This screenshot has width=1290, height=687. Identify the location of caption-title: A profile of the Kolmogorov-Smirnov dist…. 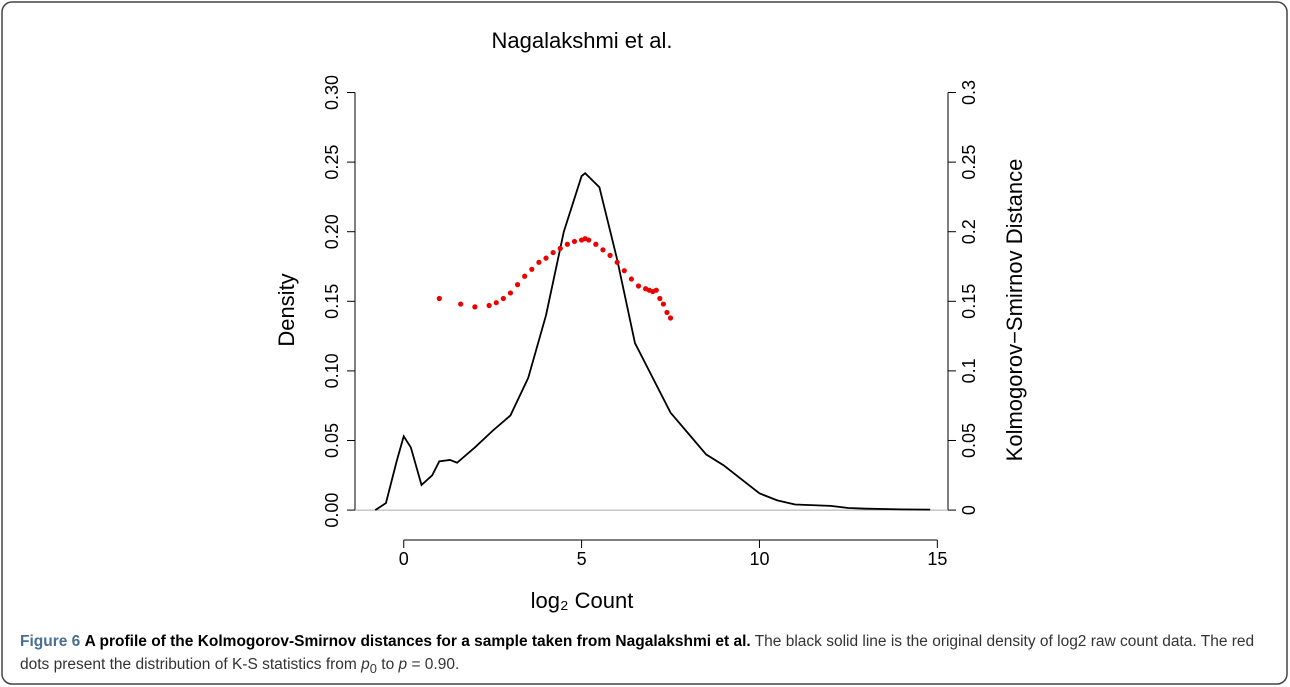
(417, 641).